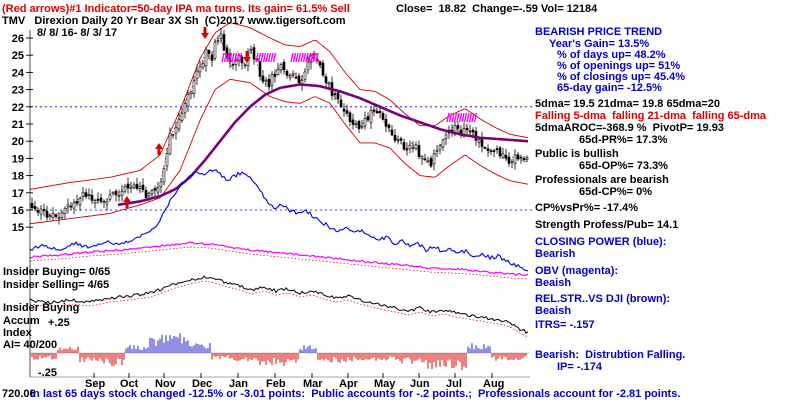 The image size is (800, 406). What do you see at coordinates (18, 56) in the screenshot?
I see `y-axis-label: 25` at bounding box center [18, 56].